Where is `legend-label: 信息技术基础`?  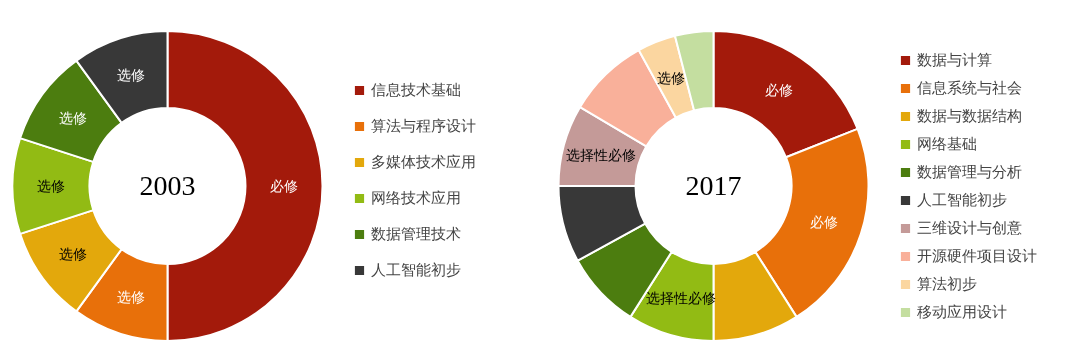 legend-label: 信息技术基础 is located at coordinates (416, 90).